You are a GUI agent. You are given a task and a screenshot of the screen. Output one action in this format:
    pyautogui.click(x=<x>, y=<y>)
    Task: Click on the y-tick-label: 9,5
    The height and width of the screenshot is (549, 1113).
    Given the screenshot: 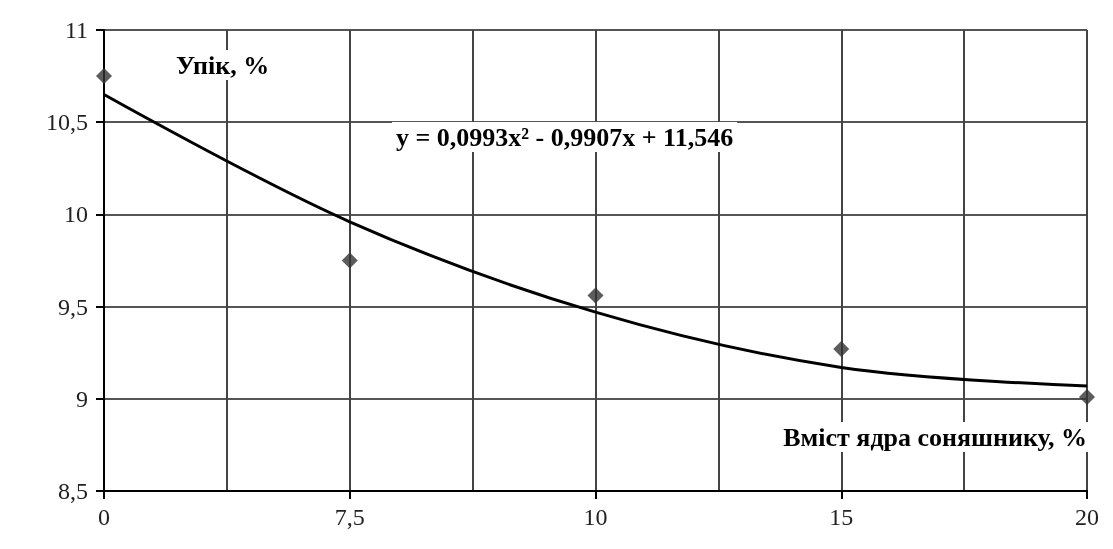 What is the action you would take?
    pyautogui.click(x=73, y=306)
    